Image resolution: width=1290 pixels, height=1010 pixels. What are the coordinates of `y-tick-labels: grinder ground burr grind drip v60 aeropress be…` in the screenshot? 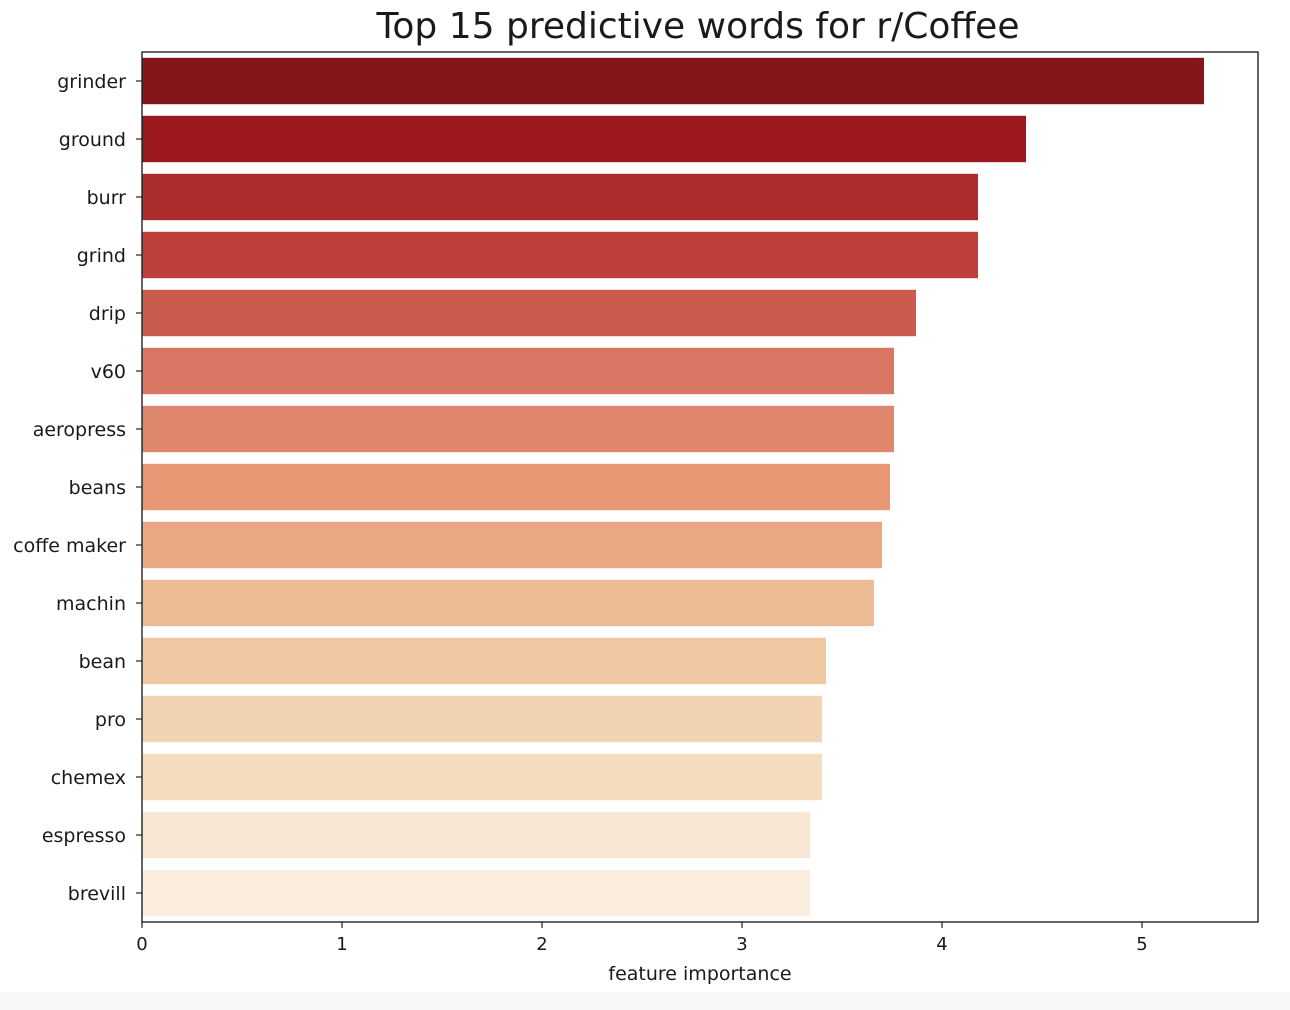 It's located at (77, 488).